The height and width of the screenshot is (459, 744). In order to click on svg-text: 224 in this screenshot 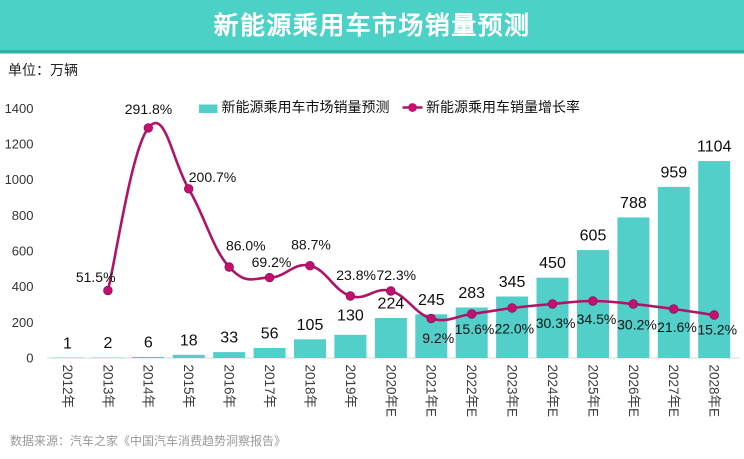, I will do `click(391, 304)`.